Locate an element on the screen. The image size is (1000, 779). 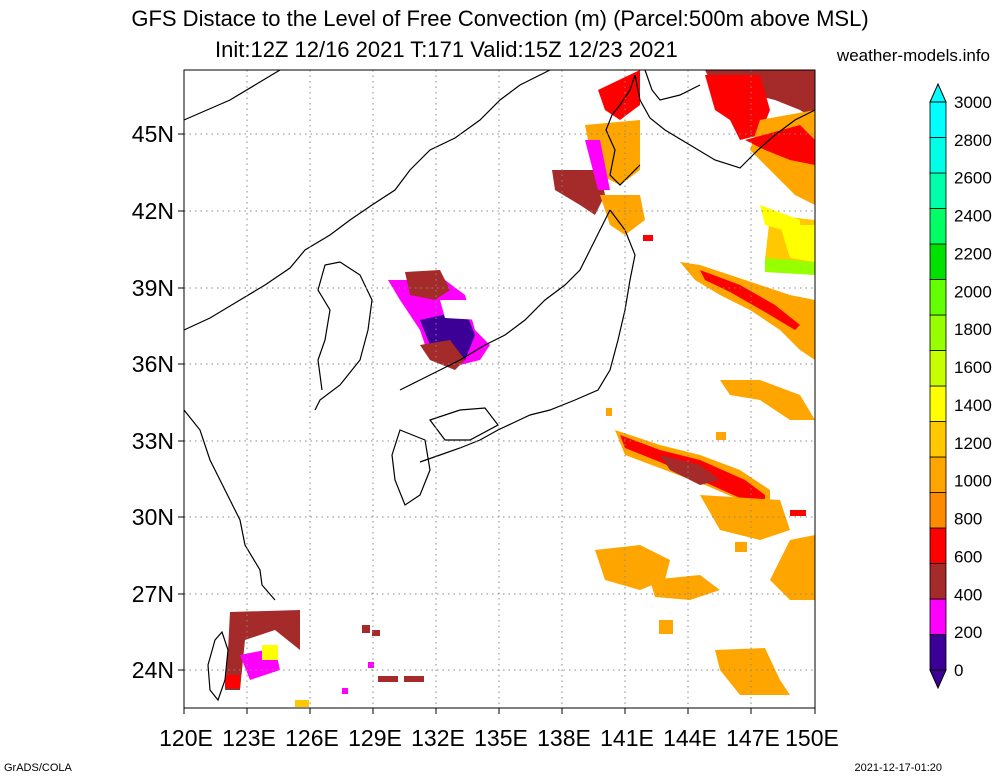
colorbar-label: 1800 is located at coordinates (973, 329).